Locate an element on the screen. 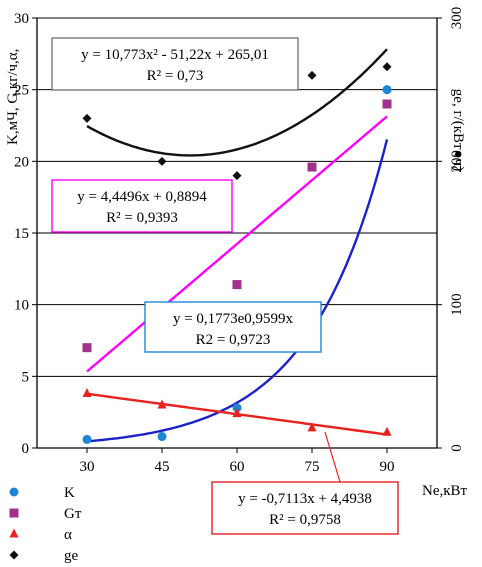 The height and width of the screenshot is (567, 482). trendline-equation: y = 0,1773e0,9599x is located at coordinates (233, 319).